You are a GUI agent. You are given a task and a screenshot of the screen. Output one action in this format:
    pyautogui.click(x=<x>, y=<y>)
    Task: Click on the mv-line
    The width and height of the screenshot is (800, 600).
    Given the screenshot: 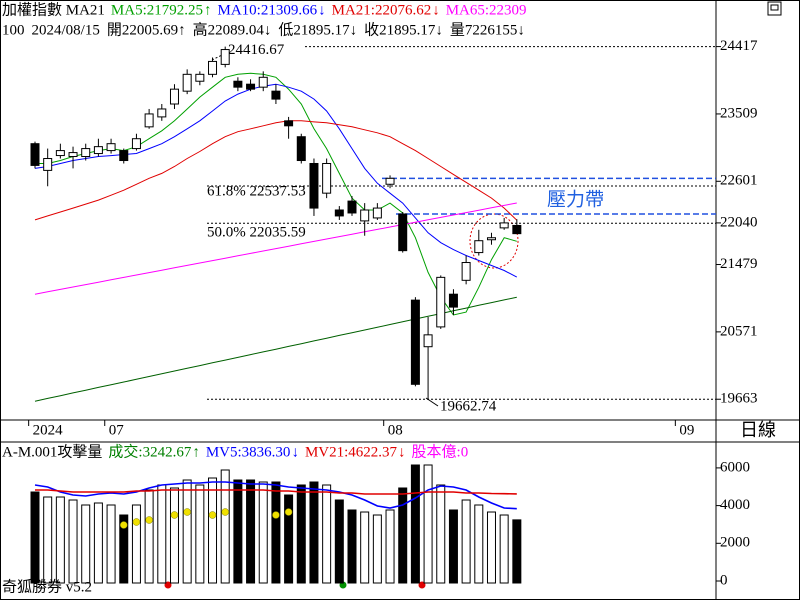 What is the action you would take?
    pyautogui.click(x=276, y=492)
    